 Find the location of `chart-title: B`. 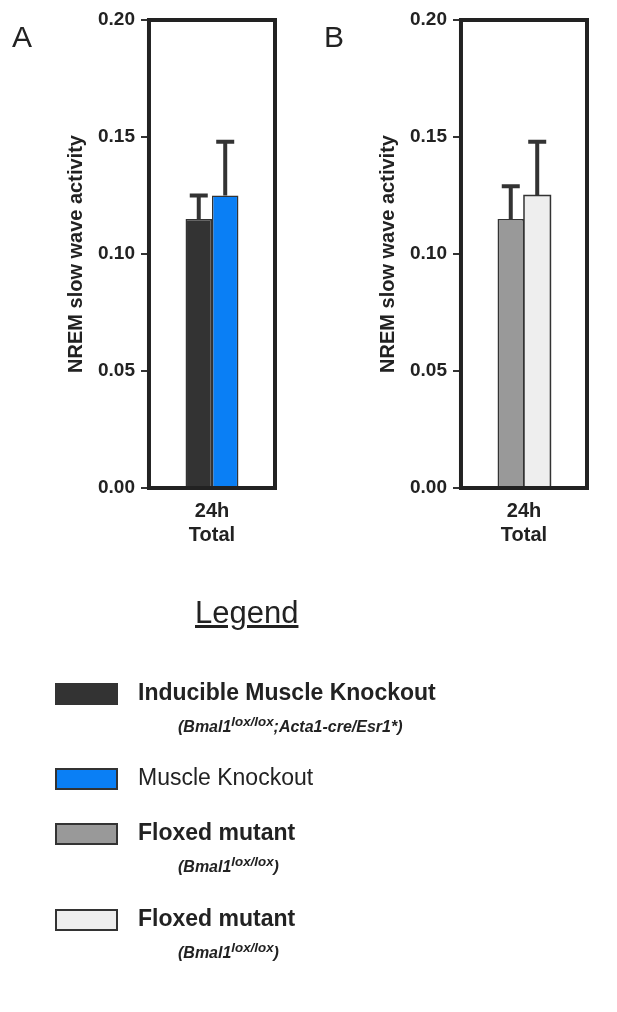

chart-title: B is located at coordinates (334, 37).